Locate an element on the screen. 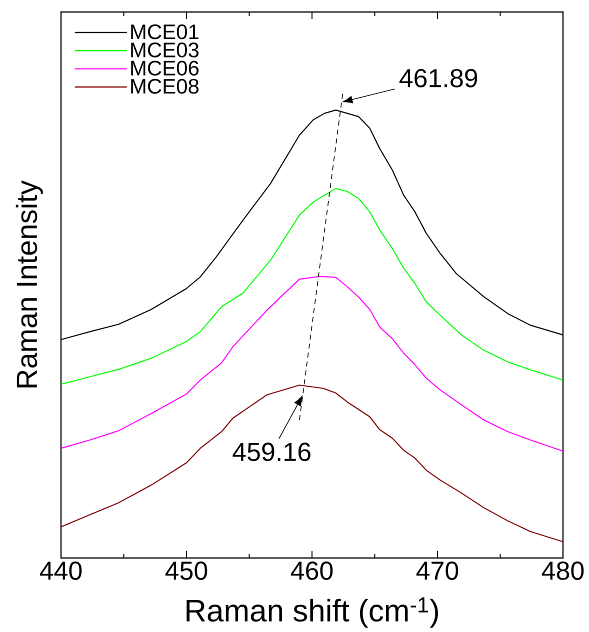 The image size is (589, 632). x-tick-label: 480 is located at coordinates (563, 571).